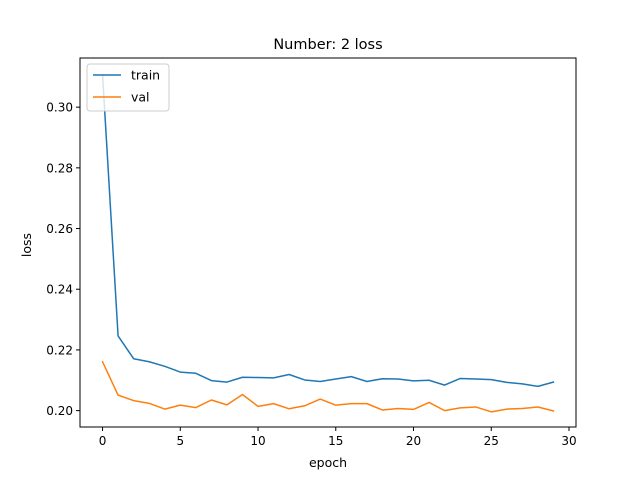 This screenshot has width=640, height=484. Describe the element at coordinates (145, 75) in the screenshot. I see `legend-label-train: train` at that location.